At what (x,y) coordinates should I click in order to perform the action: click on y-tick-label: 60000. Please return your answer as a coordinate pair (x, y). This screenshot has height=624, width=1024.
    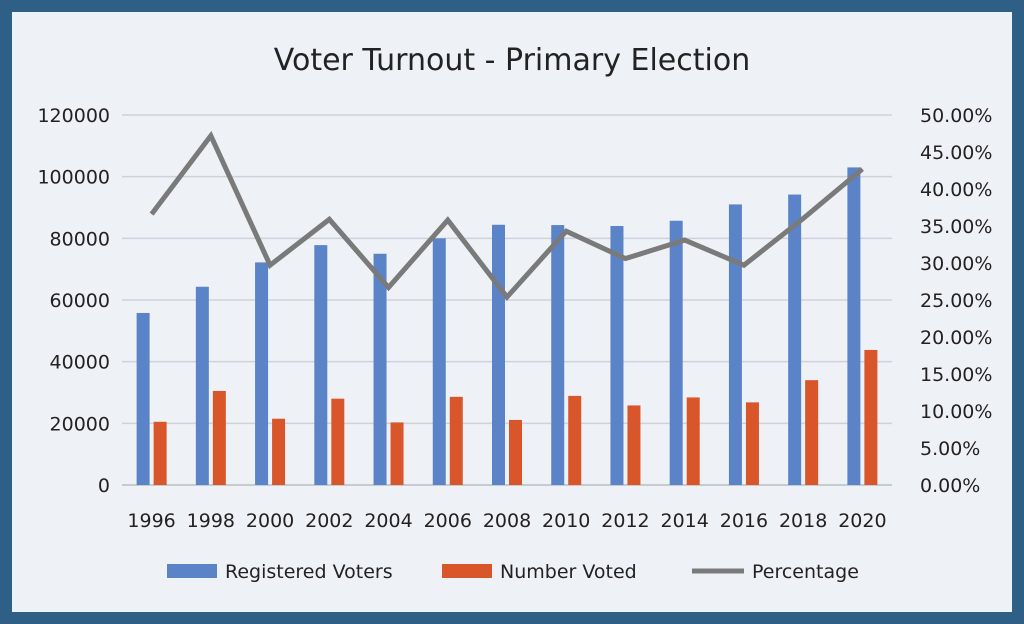
    Looking at the image, I should click on (80, 301).